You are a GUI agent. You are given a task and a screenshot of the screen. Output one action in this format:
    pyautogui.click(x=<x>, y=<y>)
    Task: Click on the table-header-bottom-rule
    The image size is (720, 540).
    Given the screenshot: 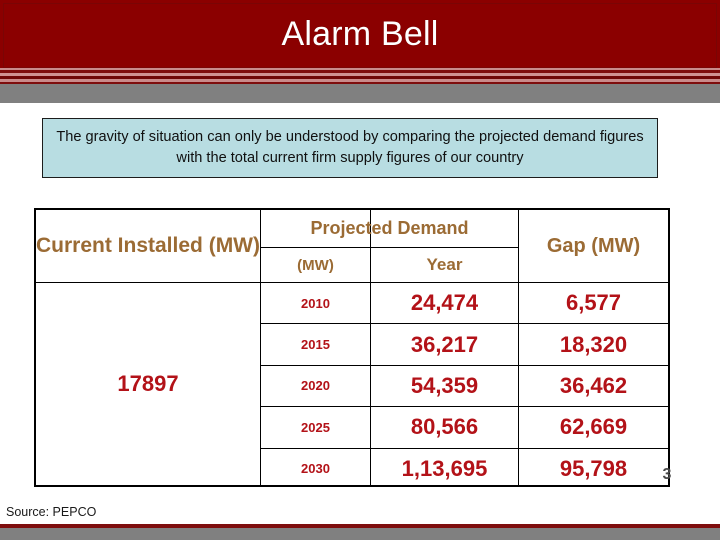 What is the action you would take?
    pyautogui.click(x=352, y=282)
    